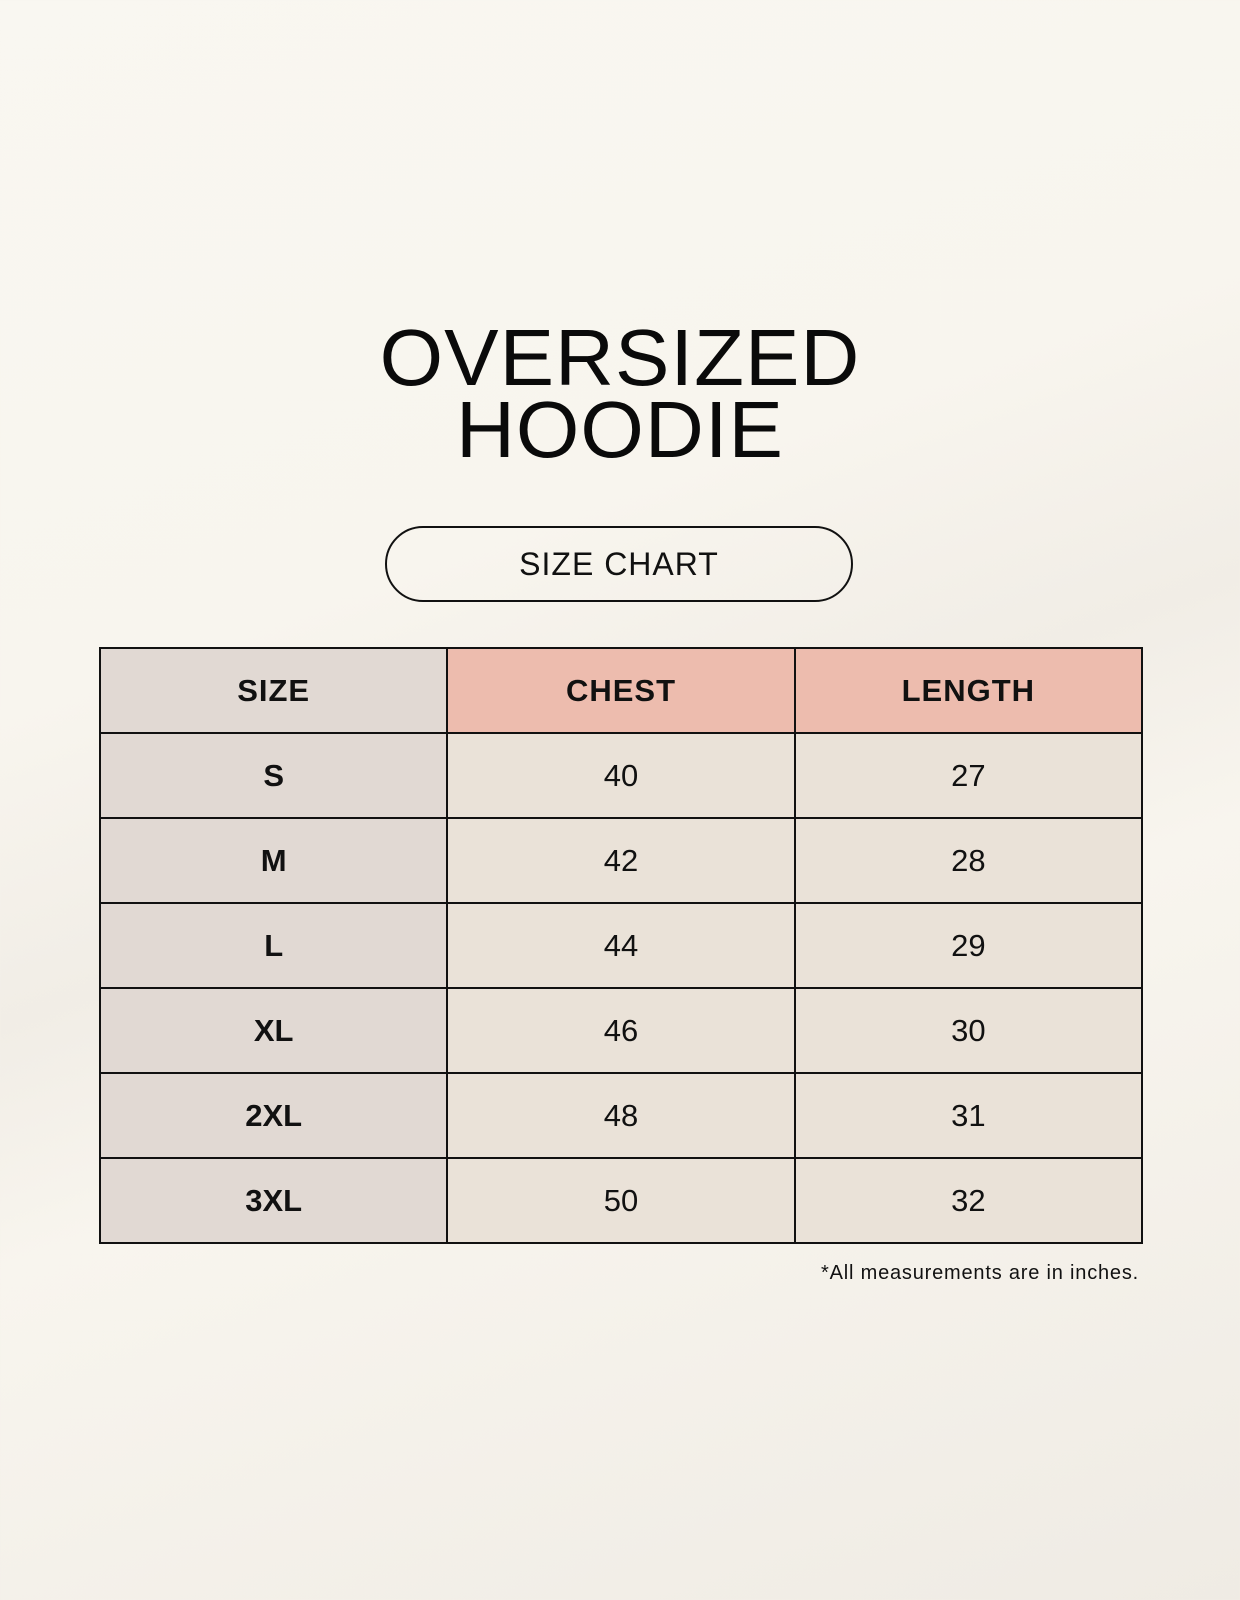 The width and height of the screenshot is (1240, 1600). I want to click on table-row: XL 46 30, so click(621, 1030).